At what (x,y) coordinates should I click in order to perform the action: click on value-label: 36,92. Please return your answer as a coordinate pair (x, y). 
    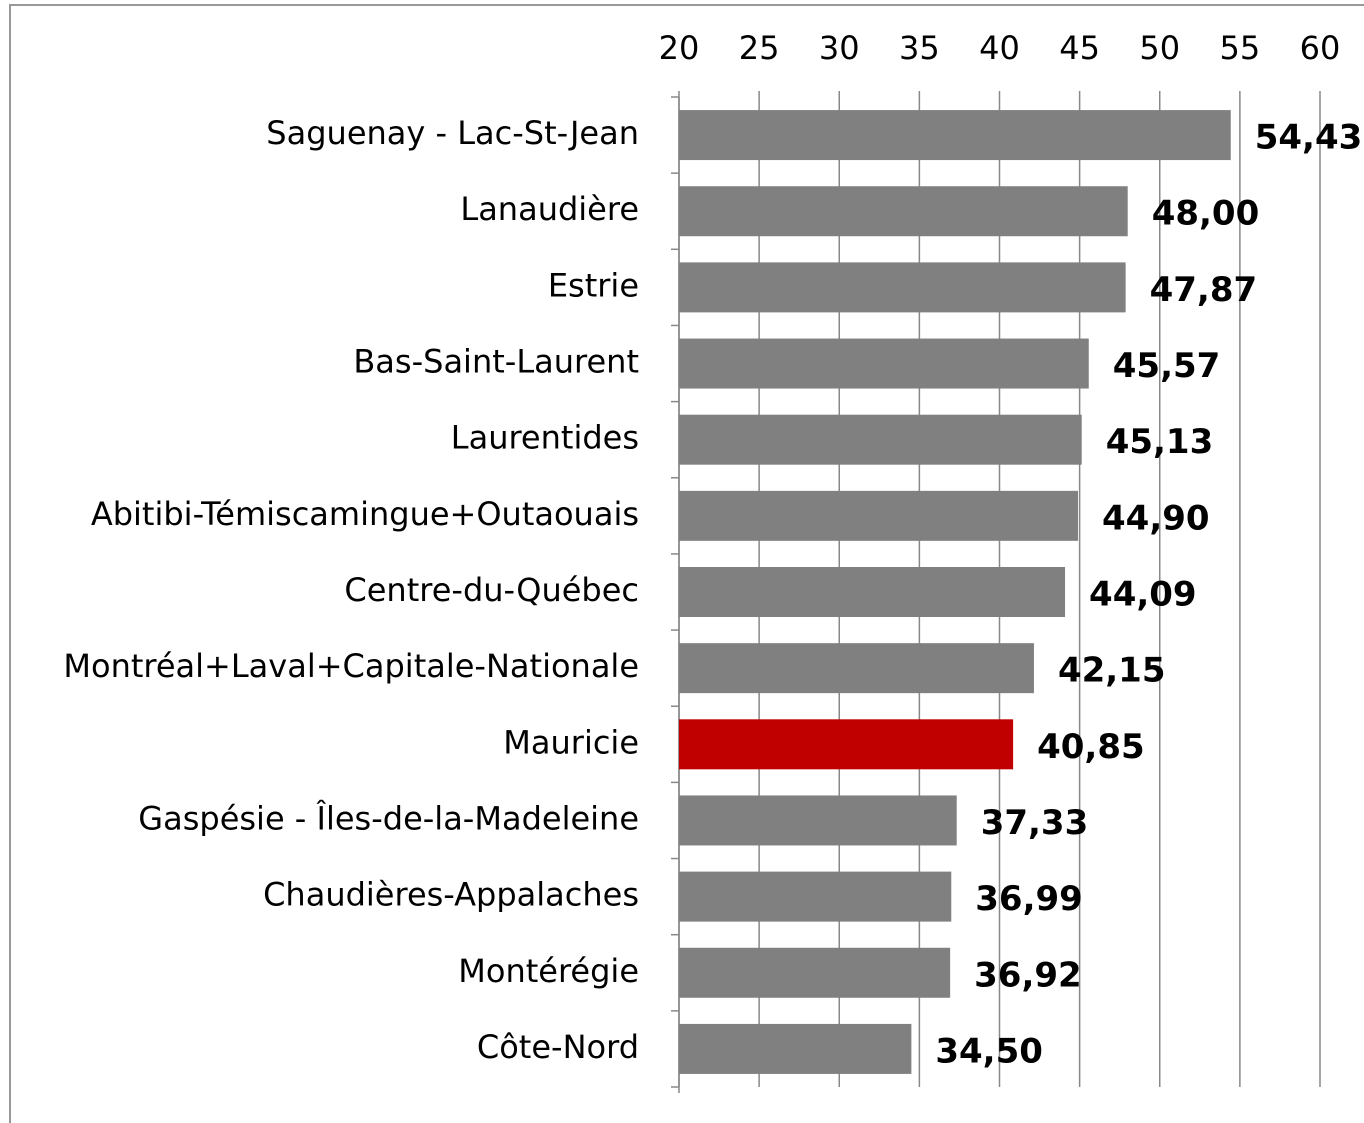
    Looking at the image, I should click on (1028, 975).